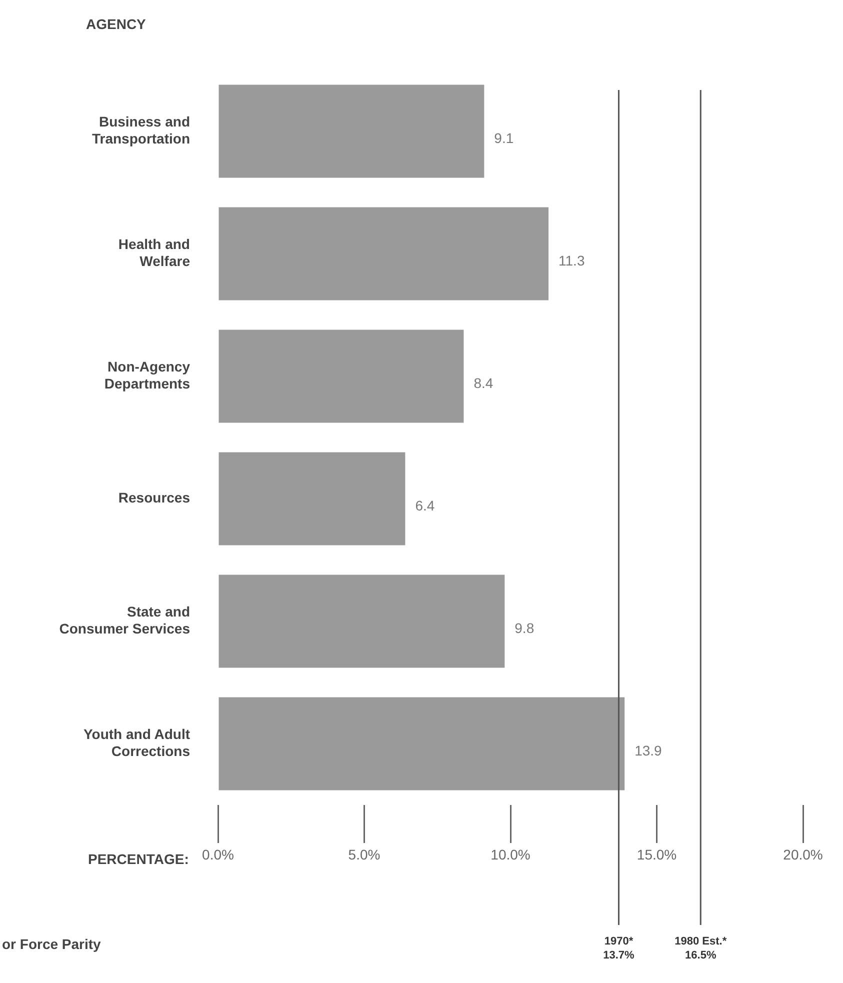 The width and height of the screenshot is (843, 983). Describe the element at coordinates (484, 383) in the screenshot. I see `data-label: 8.4` at that location.